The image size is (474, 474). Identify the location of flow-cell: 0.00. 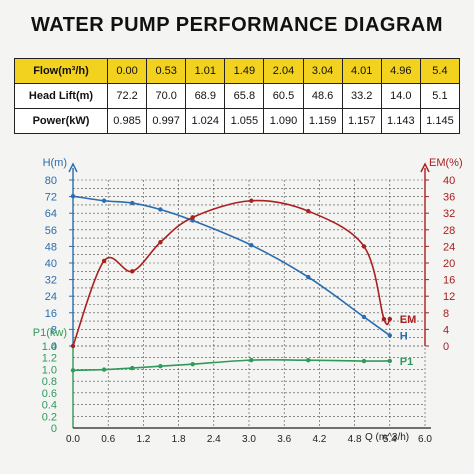
(127, 71).